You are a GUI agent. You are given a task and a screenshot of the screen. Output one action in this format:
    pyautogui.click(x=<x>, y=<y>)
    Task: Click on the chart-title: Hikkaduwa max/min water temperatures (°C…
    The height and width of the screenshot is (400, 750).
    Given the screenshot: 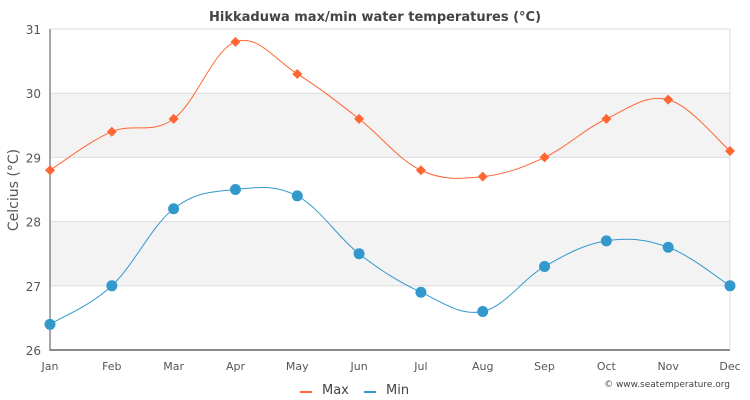 What is the action you would take?
    pyautogui.click(x=375, y=17)
    